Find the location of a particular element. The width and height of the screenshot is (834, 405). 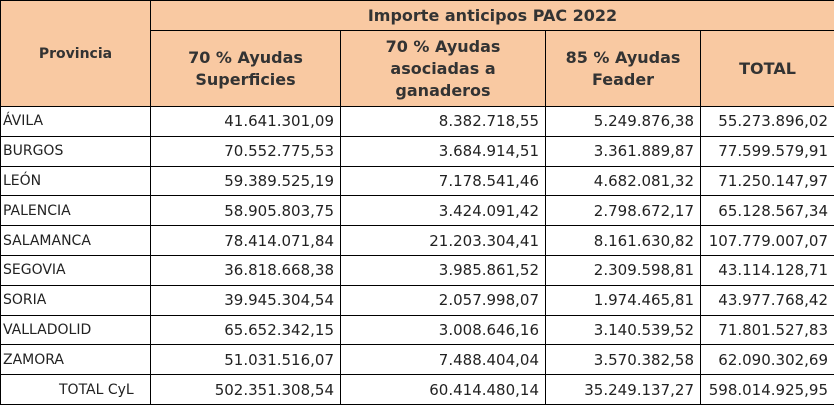

amount-cell: 107.779.007,07 is located at coordinates (766, 240).